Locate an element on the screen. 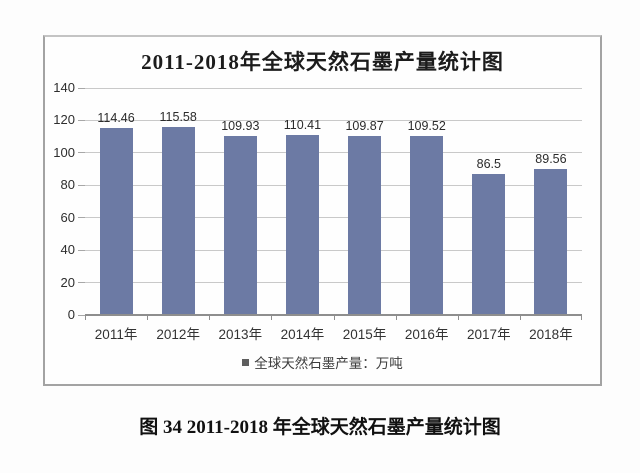 This screenshot has width=640, height=473. legend-marker-icon is located at coordinates (246, 362).